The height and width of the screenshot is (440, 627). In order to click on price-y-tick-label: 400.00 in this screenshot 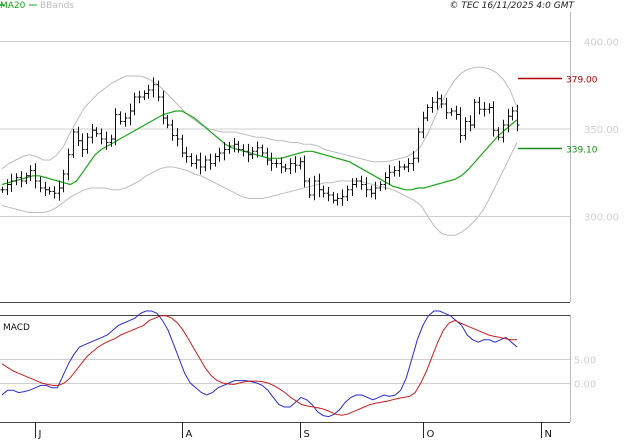, I will do `click(601, 43)`.